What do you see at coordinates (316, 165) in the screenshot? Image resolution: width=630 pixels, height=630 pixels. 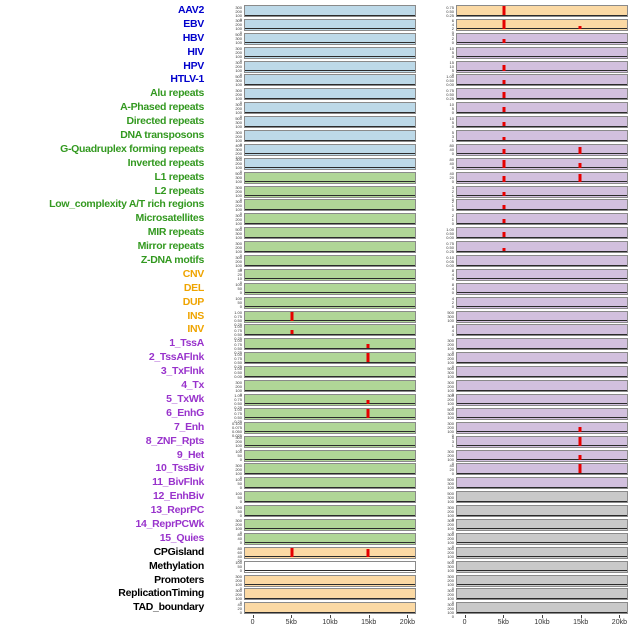 I see `feature-row: Inverted repeats 300 200 100 0 80 40 0` at bounding box center [316, 165].